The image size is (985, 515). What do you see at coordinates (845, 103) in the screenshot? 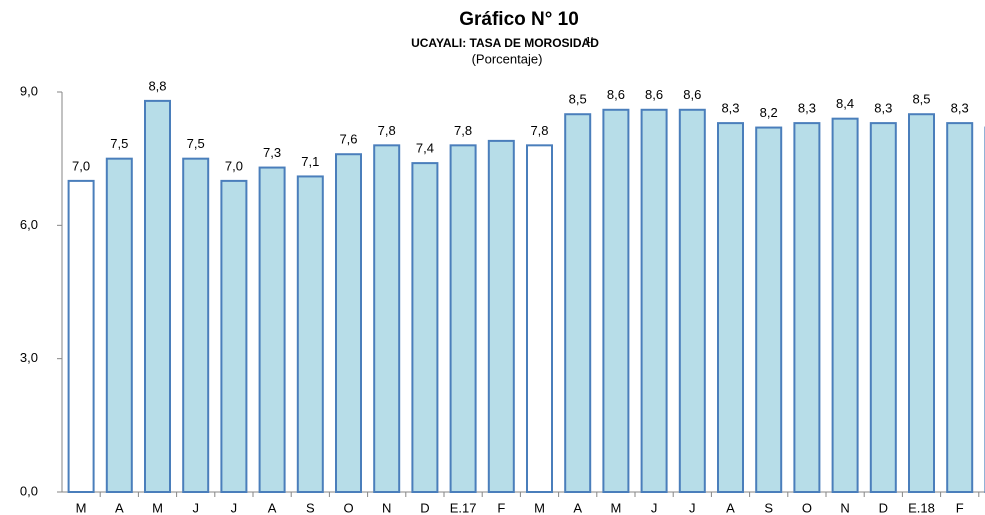
I see `value-label: 8,4` at bounding box center [845, 103].